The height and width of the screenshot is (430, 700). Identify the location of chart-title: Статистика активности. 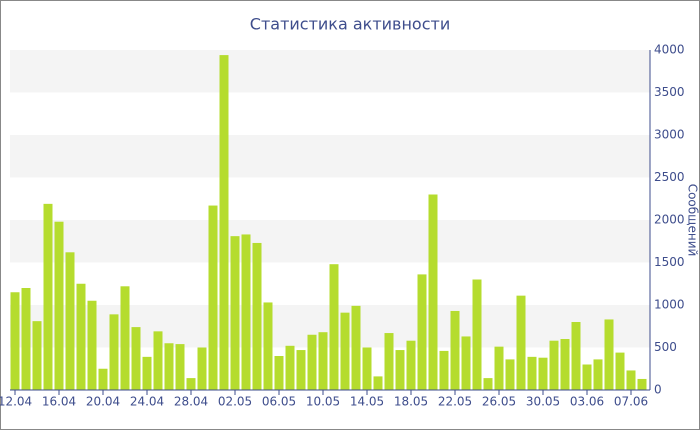
(350, 24).